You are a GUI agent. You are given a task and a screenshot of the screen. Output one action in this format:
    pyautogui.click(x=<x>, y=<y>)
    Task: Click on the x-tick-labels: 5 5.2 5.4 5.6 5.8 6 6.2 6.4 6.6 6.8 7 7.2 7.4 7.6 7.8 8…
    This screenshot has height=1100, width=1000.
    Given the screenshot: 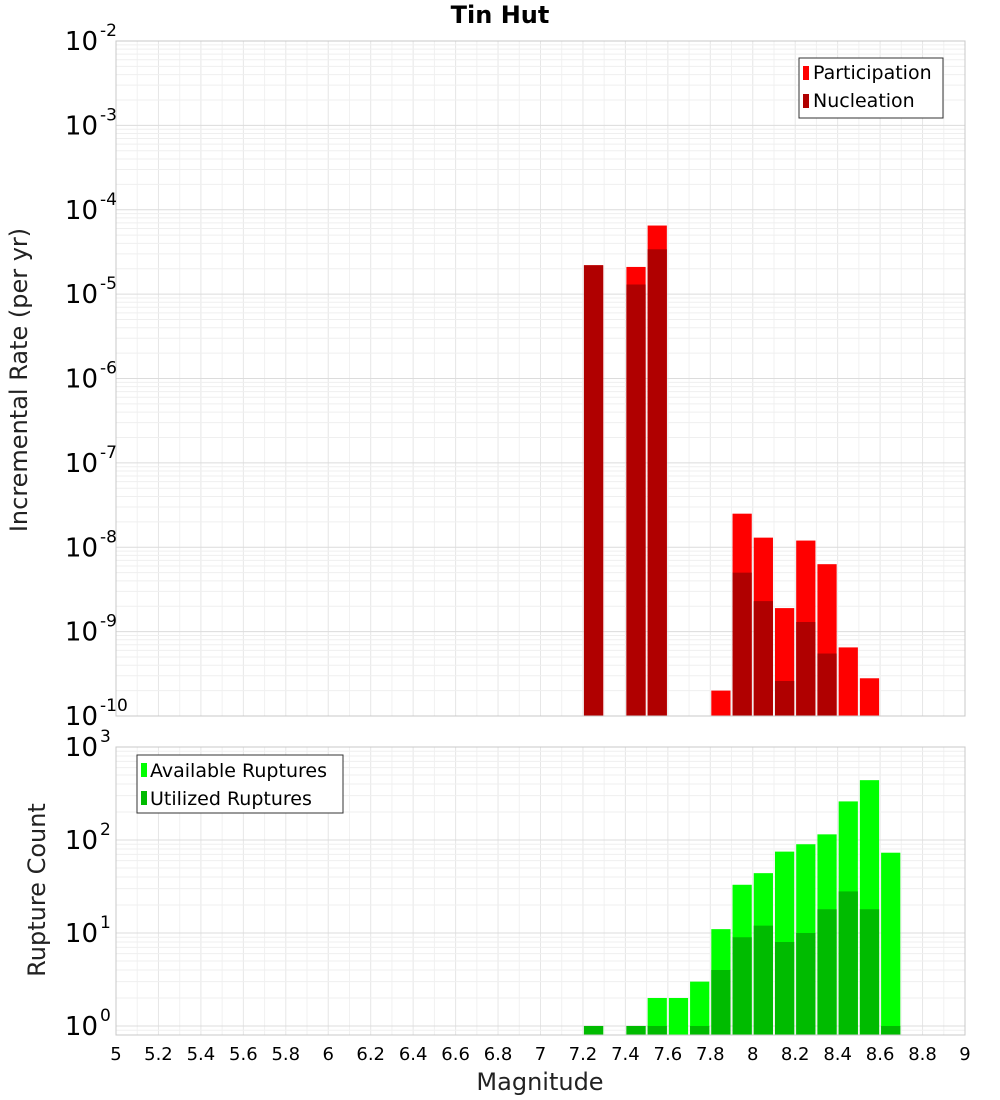 What is the action you would take?
    pyautogui.click(x=540, y=1054)
    